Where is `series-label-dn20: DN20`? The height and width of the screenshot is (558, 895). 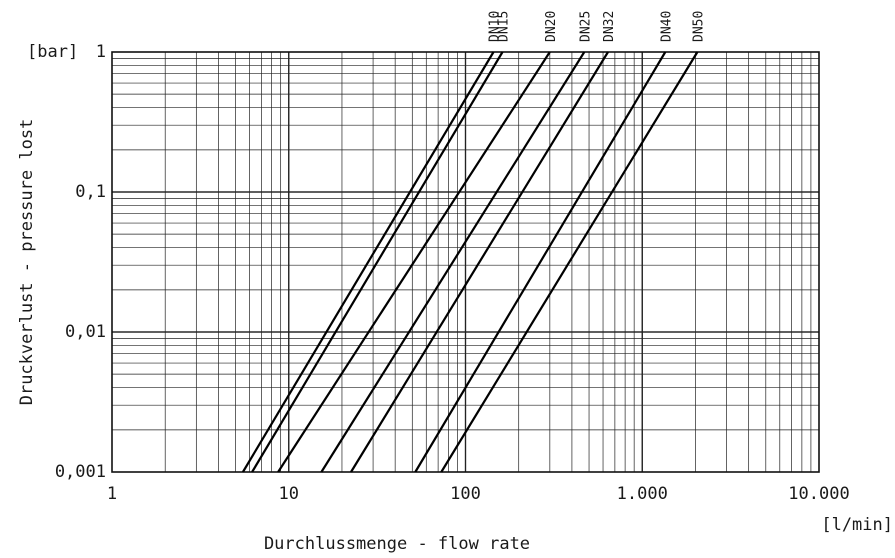 series-label-dn20: DN20 is located at coordinates (551, 26).